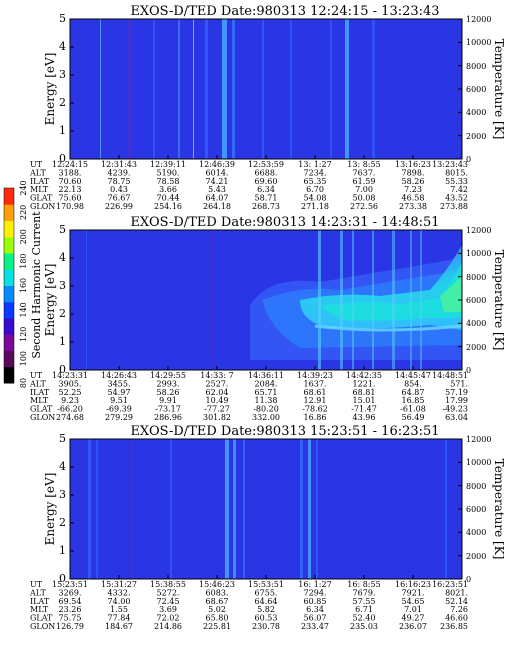  What do you see at coordinates (413, 383) in the screenshot?
I see `table-cell: 854.` at bounding box center [413, 383].